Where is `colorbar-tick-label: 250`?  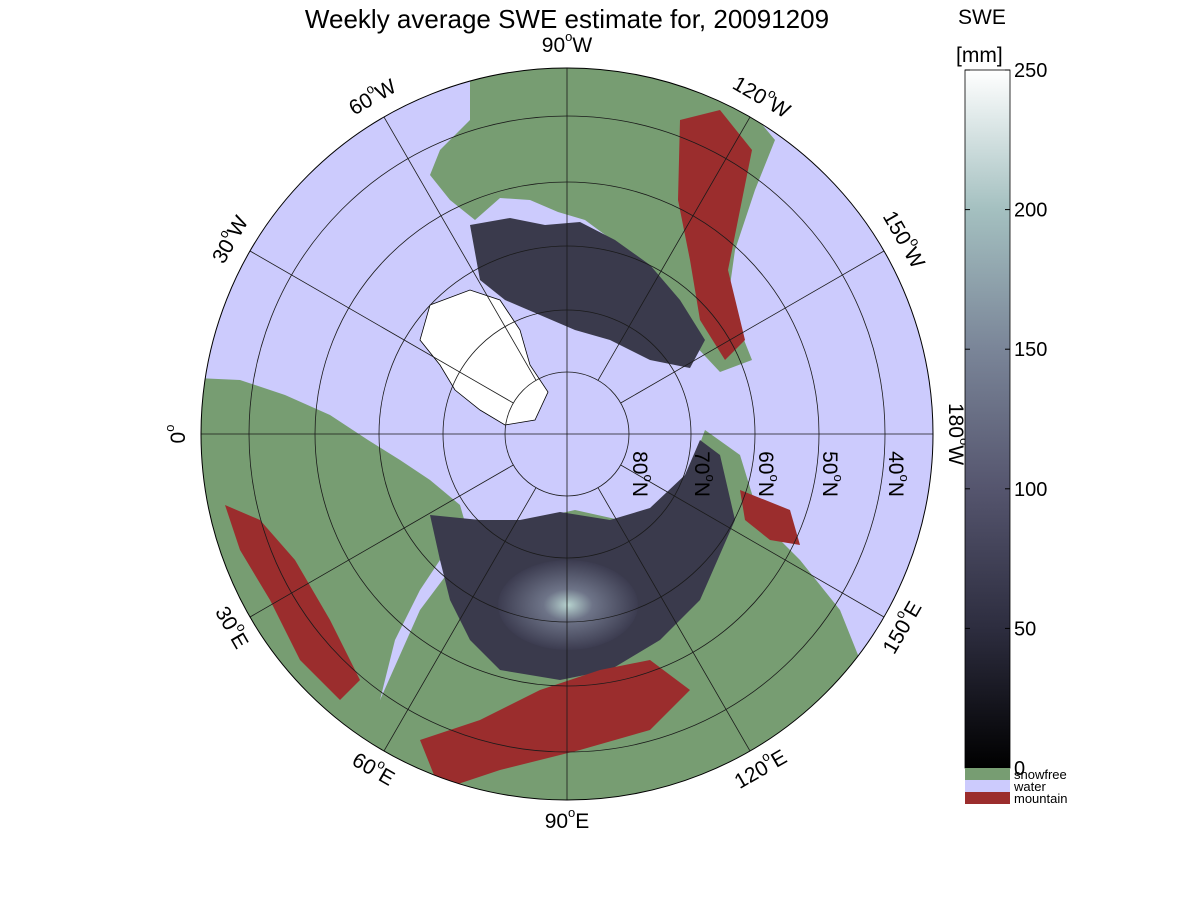
colorbar-tick-label: 250 is located at coordinates (1030, 71).